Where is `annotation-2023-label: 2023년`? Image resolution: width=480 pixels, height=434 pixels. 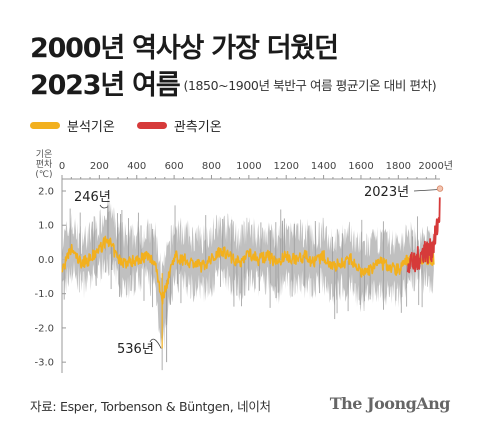
annotation-2023-label: 2023년 is located at coordinates (386, 192).